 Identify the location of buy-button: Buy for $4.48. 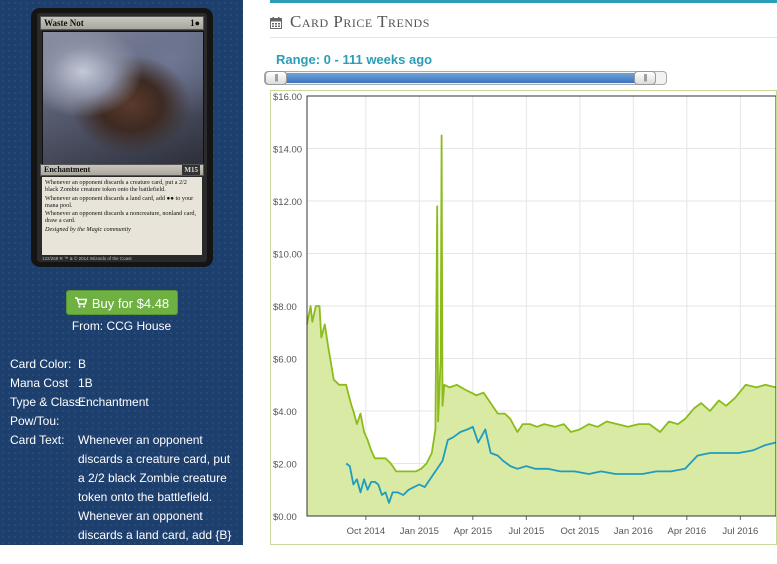
(122, 302).